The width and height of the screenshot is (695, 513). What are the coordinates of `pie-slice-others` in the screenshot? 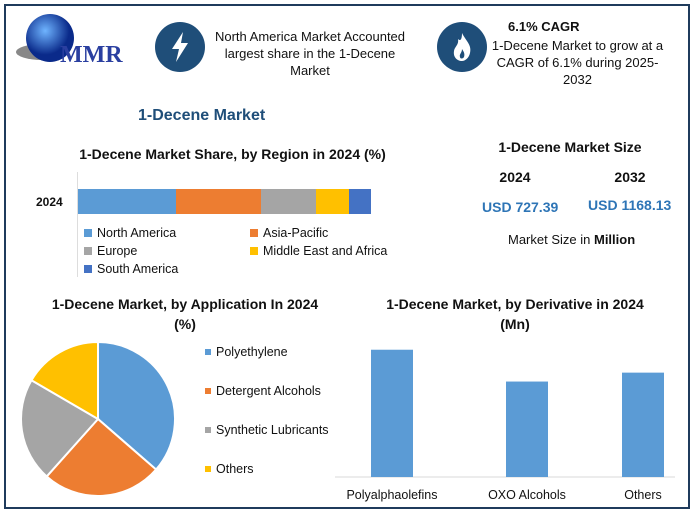 It's located at (64, 380).